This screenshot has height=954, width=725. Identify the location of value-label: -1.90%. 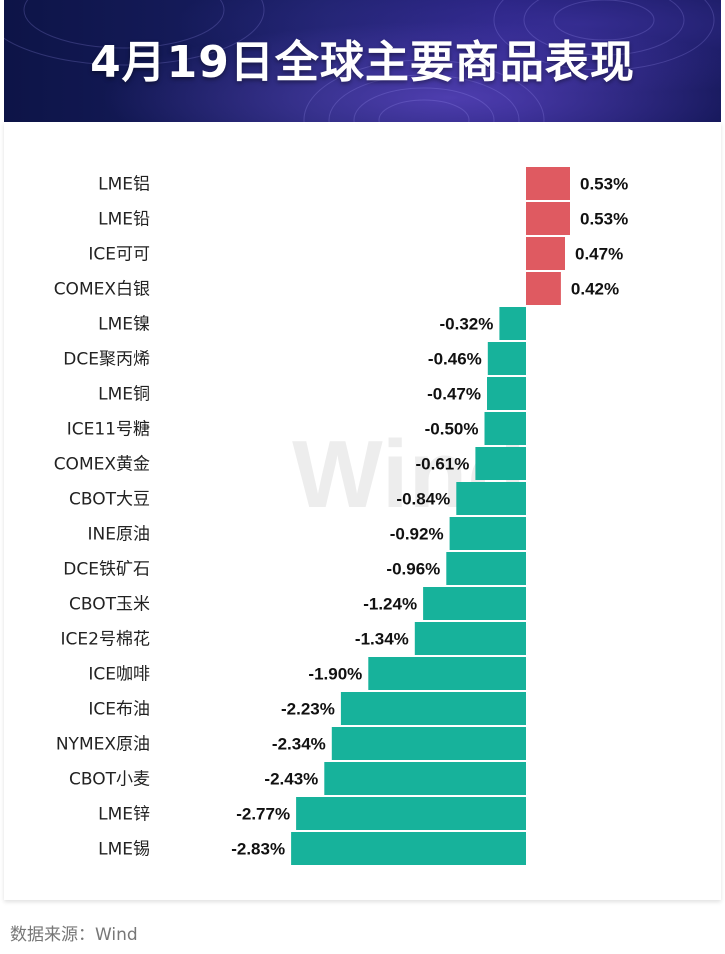
(335, 674).